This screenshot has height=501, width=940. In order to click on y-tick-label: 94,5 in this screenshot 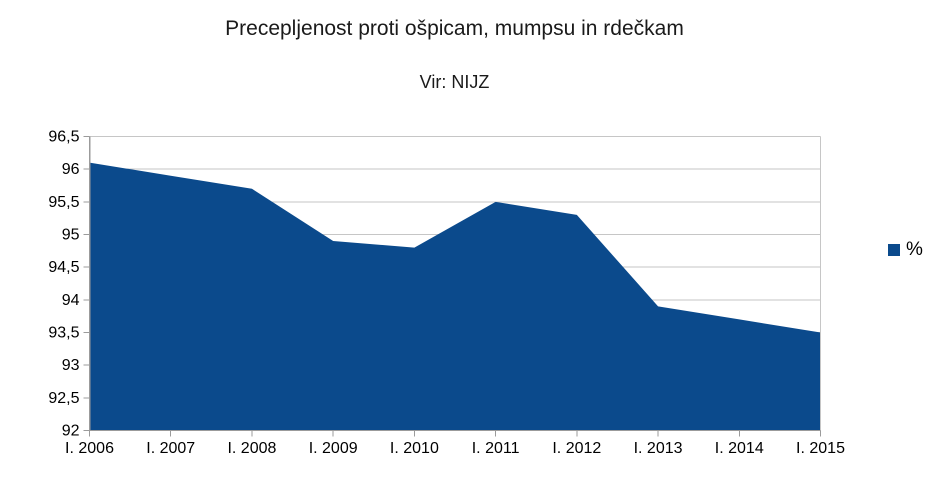, I will do `click(63, 267)`.